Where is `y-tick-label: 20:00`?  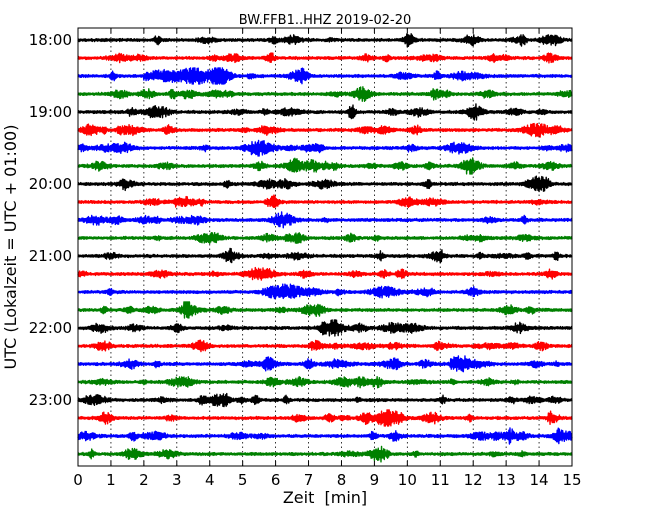
y-tick-label: 20:00 is located at coordinates (50, 184).